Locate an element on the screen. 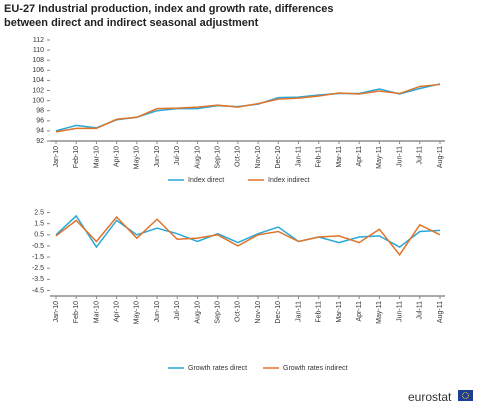 The height and width of the screenshot is (417, 500). brand: eurostat is located at coordinates (430, 397).